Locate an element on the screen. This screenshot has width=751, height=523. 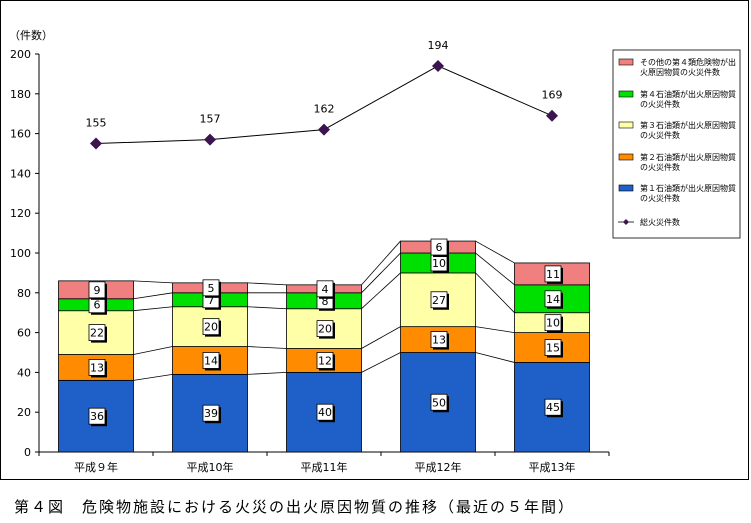
data-label: 36 is located at coordinates (97, 416).